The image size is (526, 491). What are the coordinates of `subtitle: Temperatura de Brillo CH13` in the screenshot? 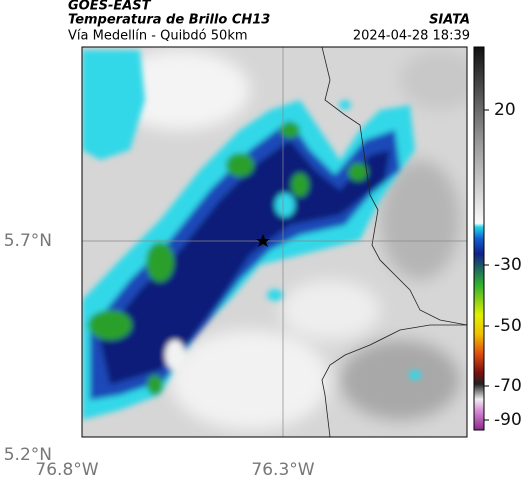 It's located at (169, 20).